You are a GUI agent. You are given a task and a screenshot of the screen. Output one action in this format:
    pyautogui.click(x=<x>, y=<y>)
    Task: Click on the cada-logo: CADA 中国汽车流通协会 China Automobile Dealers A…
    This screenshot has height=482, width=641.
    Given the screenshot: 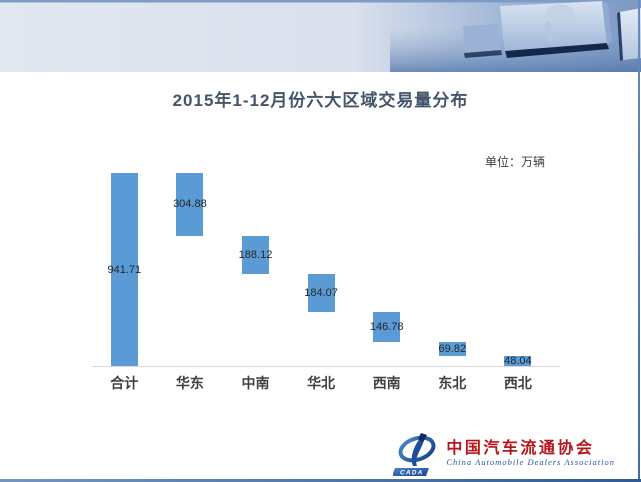 What is the action you would take?
    pyautogui.click(x=504, y=453)
    